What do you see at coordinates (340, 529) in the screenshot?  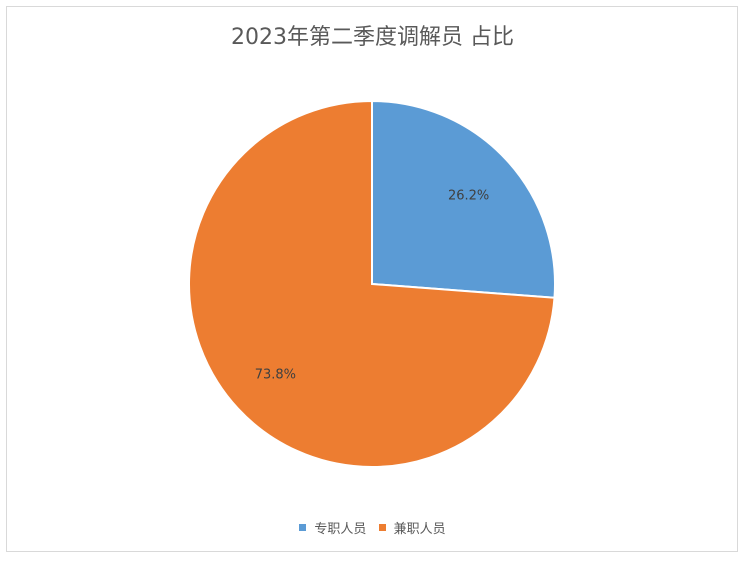 I see `legend-label: 专职人员` at bounding box center [340, 529].